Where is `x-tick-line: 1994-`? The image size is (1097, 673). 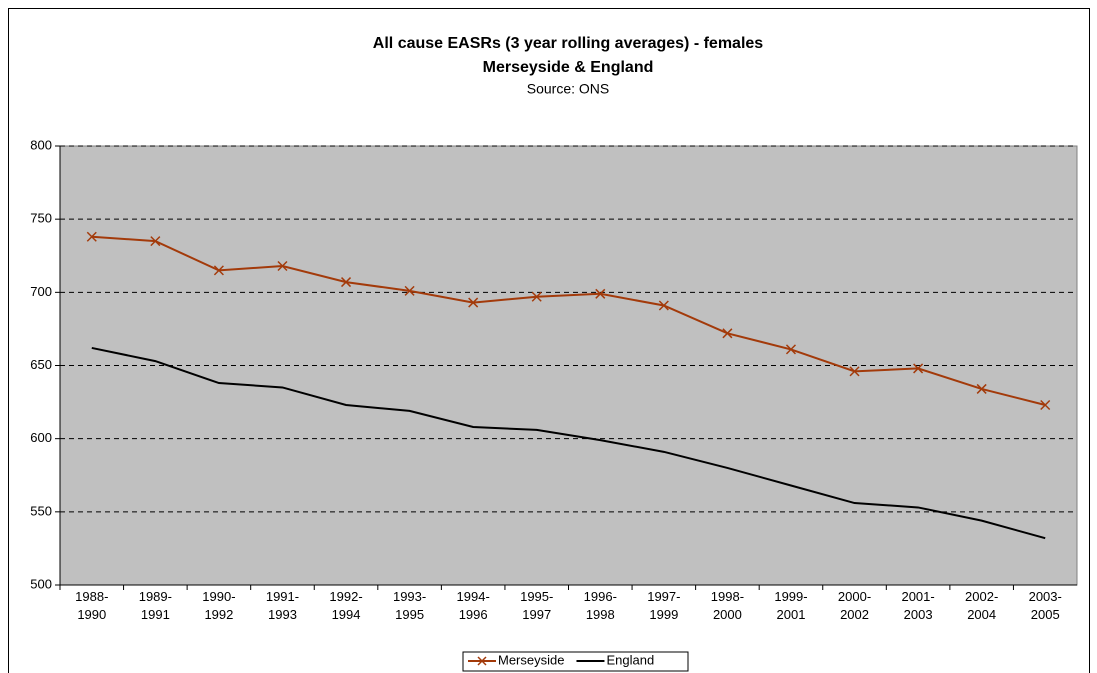
x-tick-line: 1994- is located at coordinates (473, 596).